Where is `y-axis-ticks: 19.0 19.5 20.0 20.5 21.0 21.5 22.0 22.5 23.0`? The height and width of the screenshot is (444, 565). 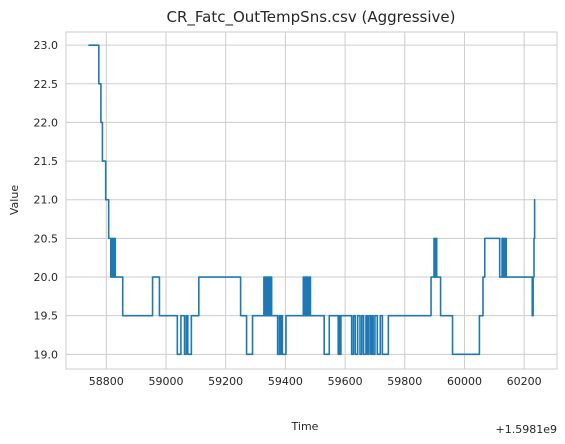 y-axis-ticks: 19.0 19.5 20.0 20.5 21.0 21.5 22.0 22.5 23.0 is located at coordinates (46, 200).